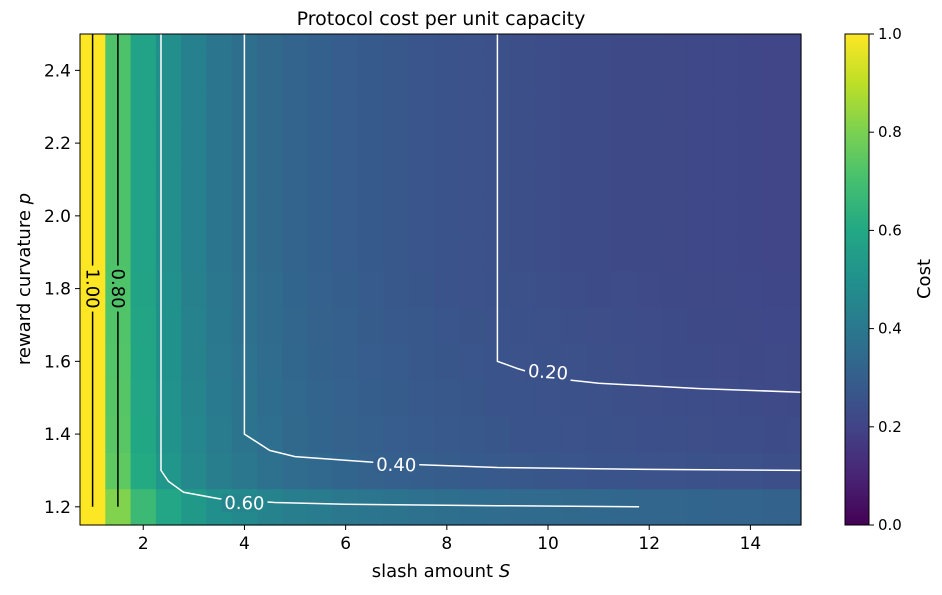  I want to click on y-tick-label: 1.6, so click(57, 362).